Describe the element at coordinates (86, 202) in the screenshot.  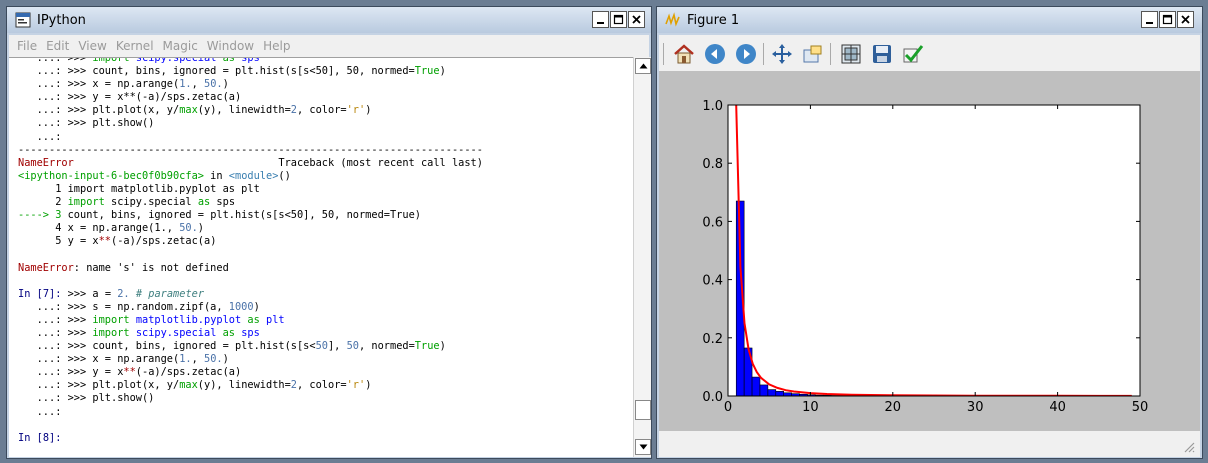
I see `console-token: import` at that location.